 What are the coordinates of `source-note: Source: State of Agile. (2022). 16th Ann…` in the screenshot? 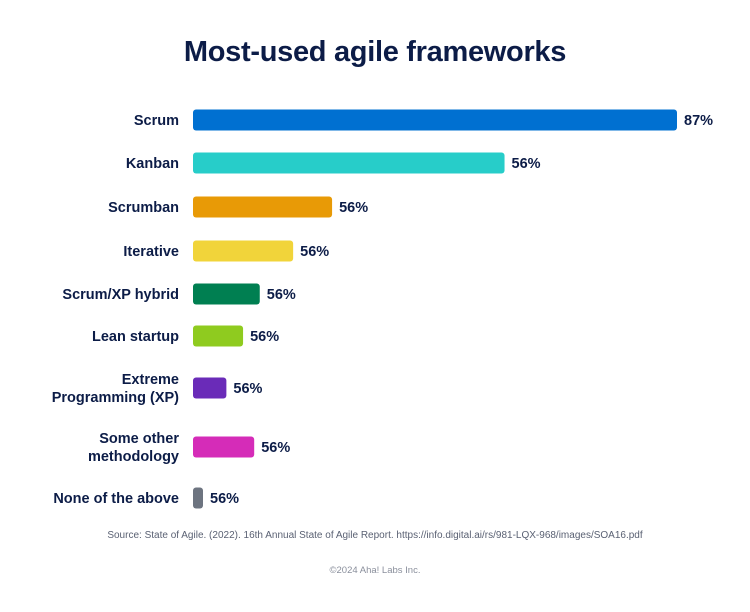 It's located at (375, 535).